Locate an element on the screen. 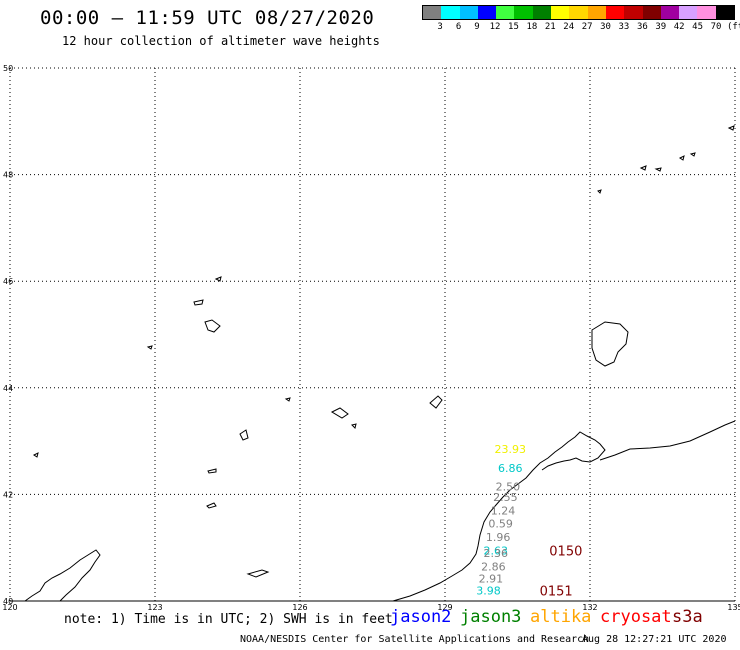 Image resolution: width=740 pixels, height=650 pixels. pass-number: 0151 is located at coordinates (556, 591).